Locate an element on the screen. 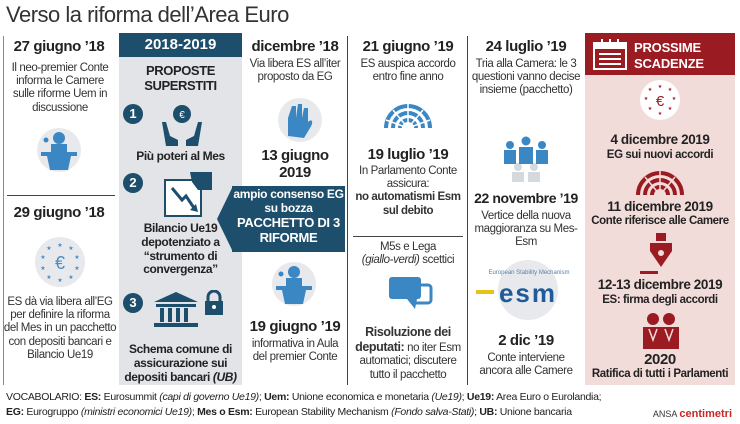 This screenshot has height=424, width=740. date-2-dic-19: 2 dic ’19 is located at coordinates (526, 340).